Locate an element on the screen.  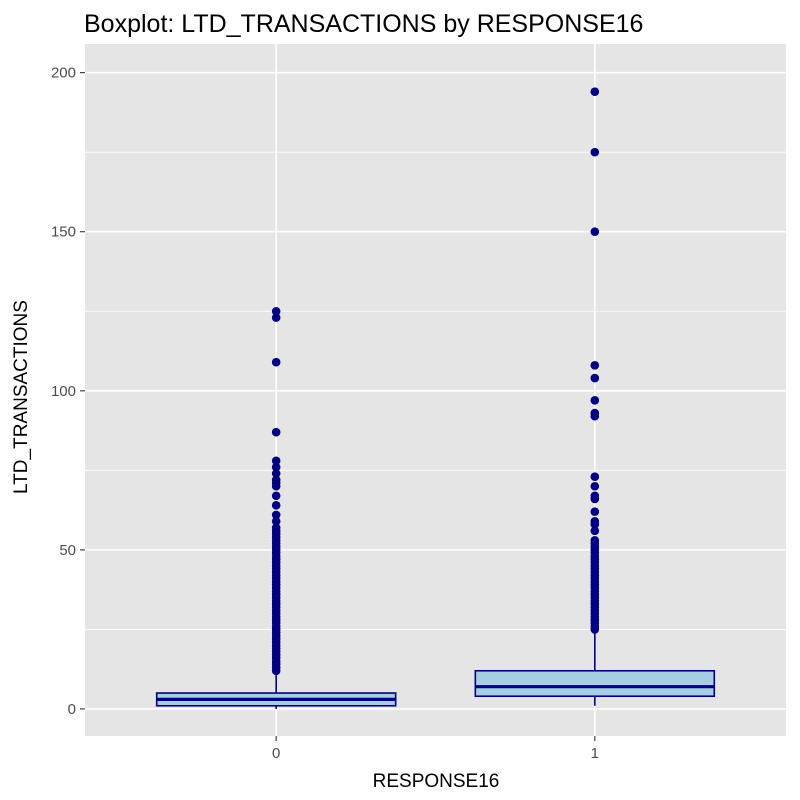
y-tick-label: 50 is located at coordinates (67, 550).